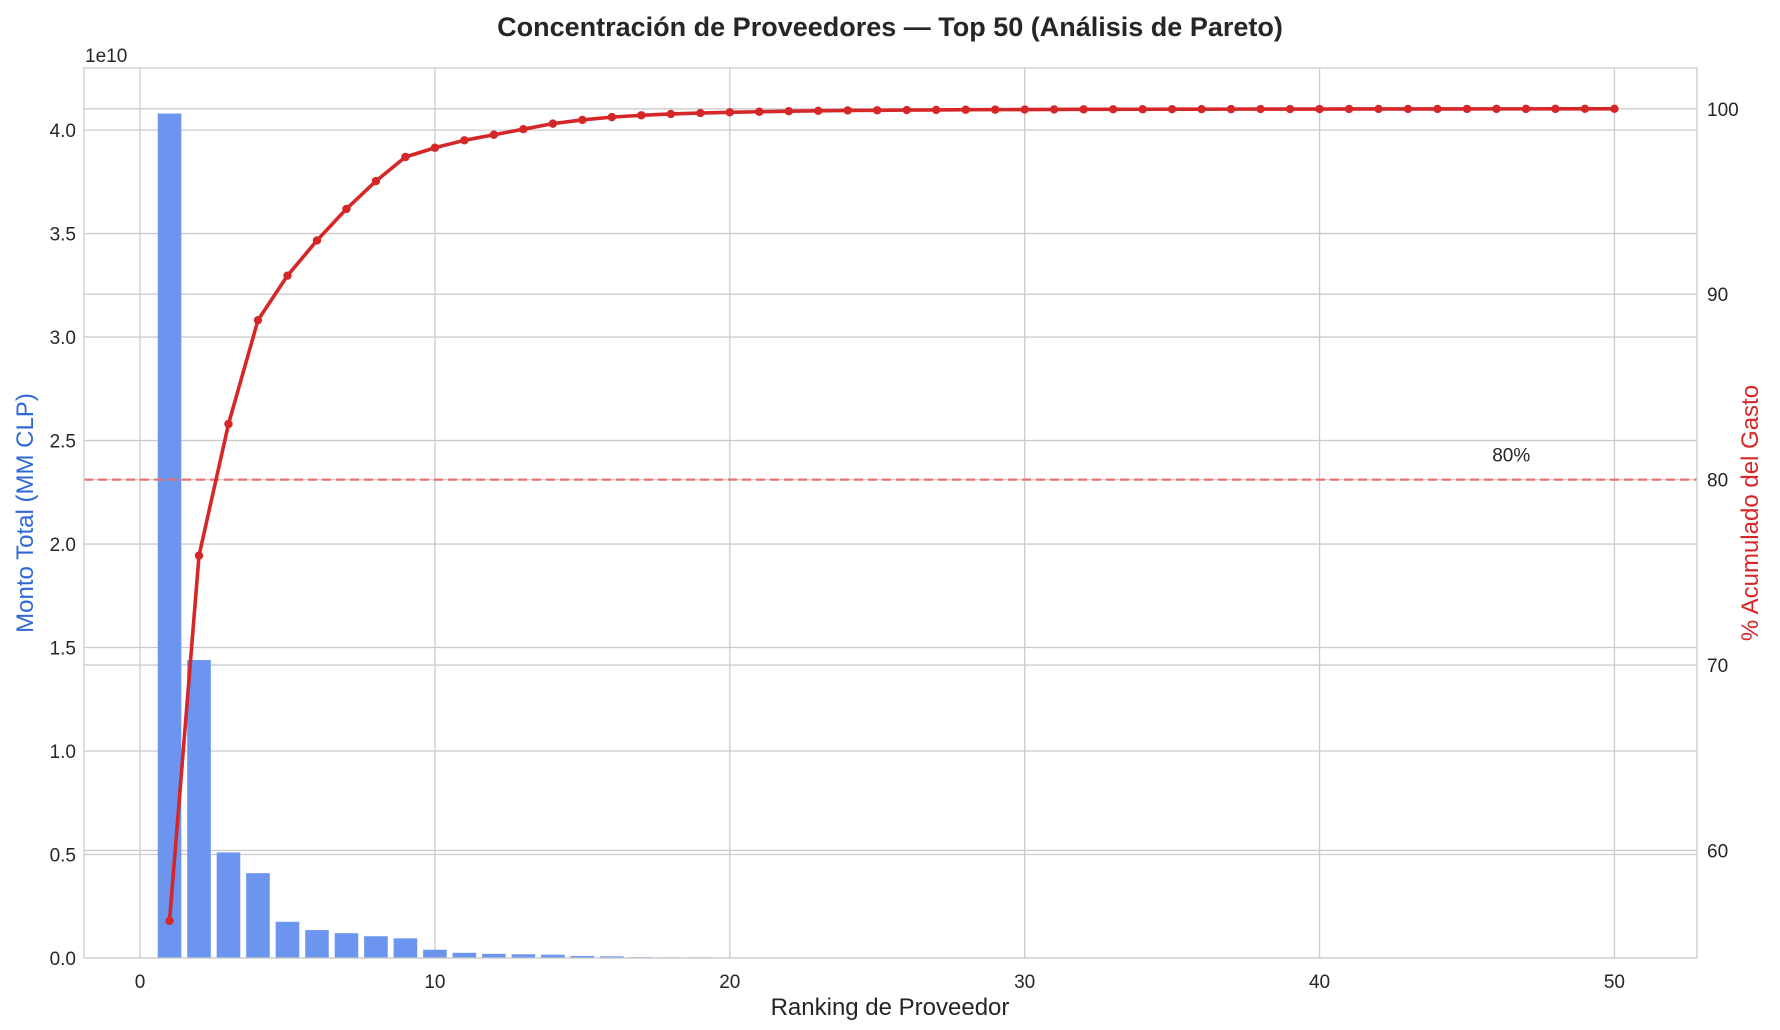 Image resolution: width=1780 pixels, height=1030 pixels. What do you see at coordinates (1511, 456) in the screenshot?
I see `threshold-label: 80%` at bounding box center [1511, 456].